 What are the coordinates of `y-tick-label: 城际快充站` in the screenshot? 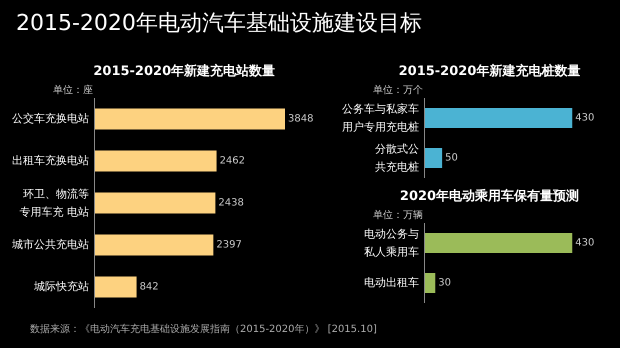 It's located at (61, 287).